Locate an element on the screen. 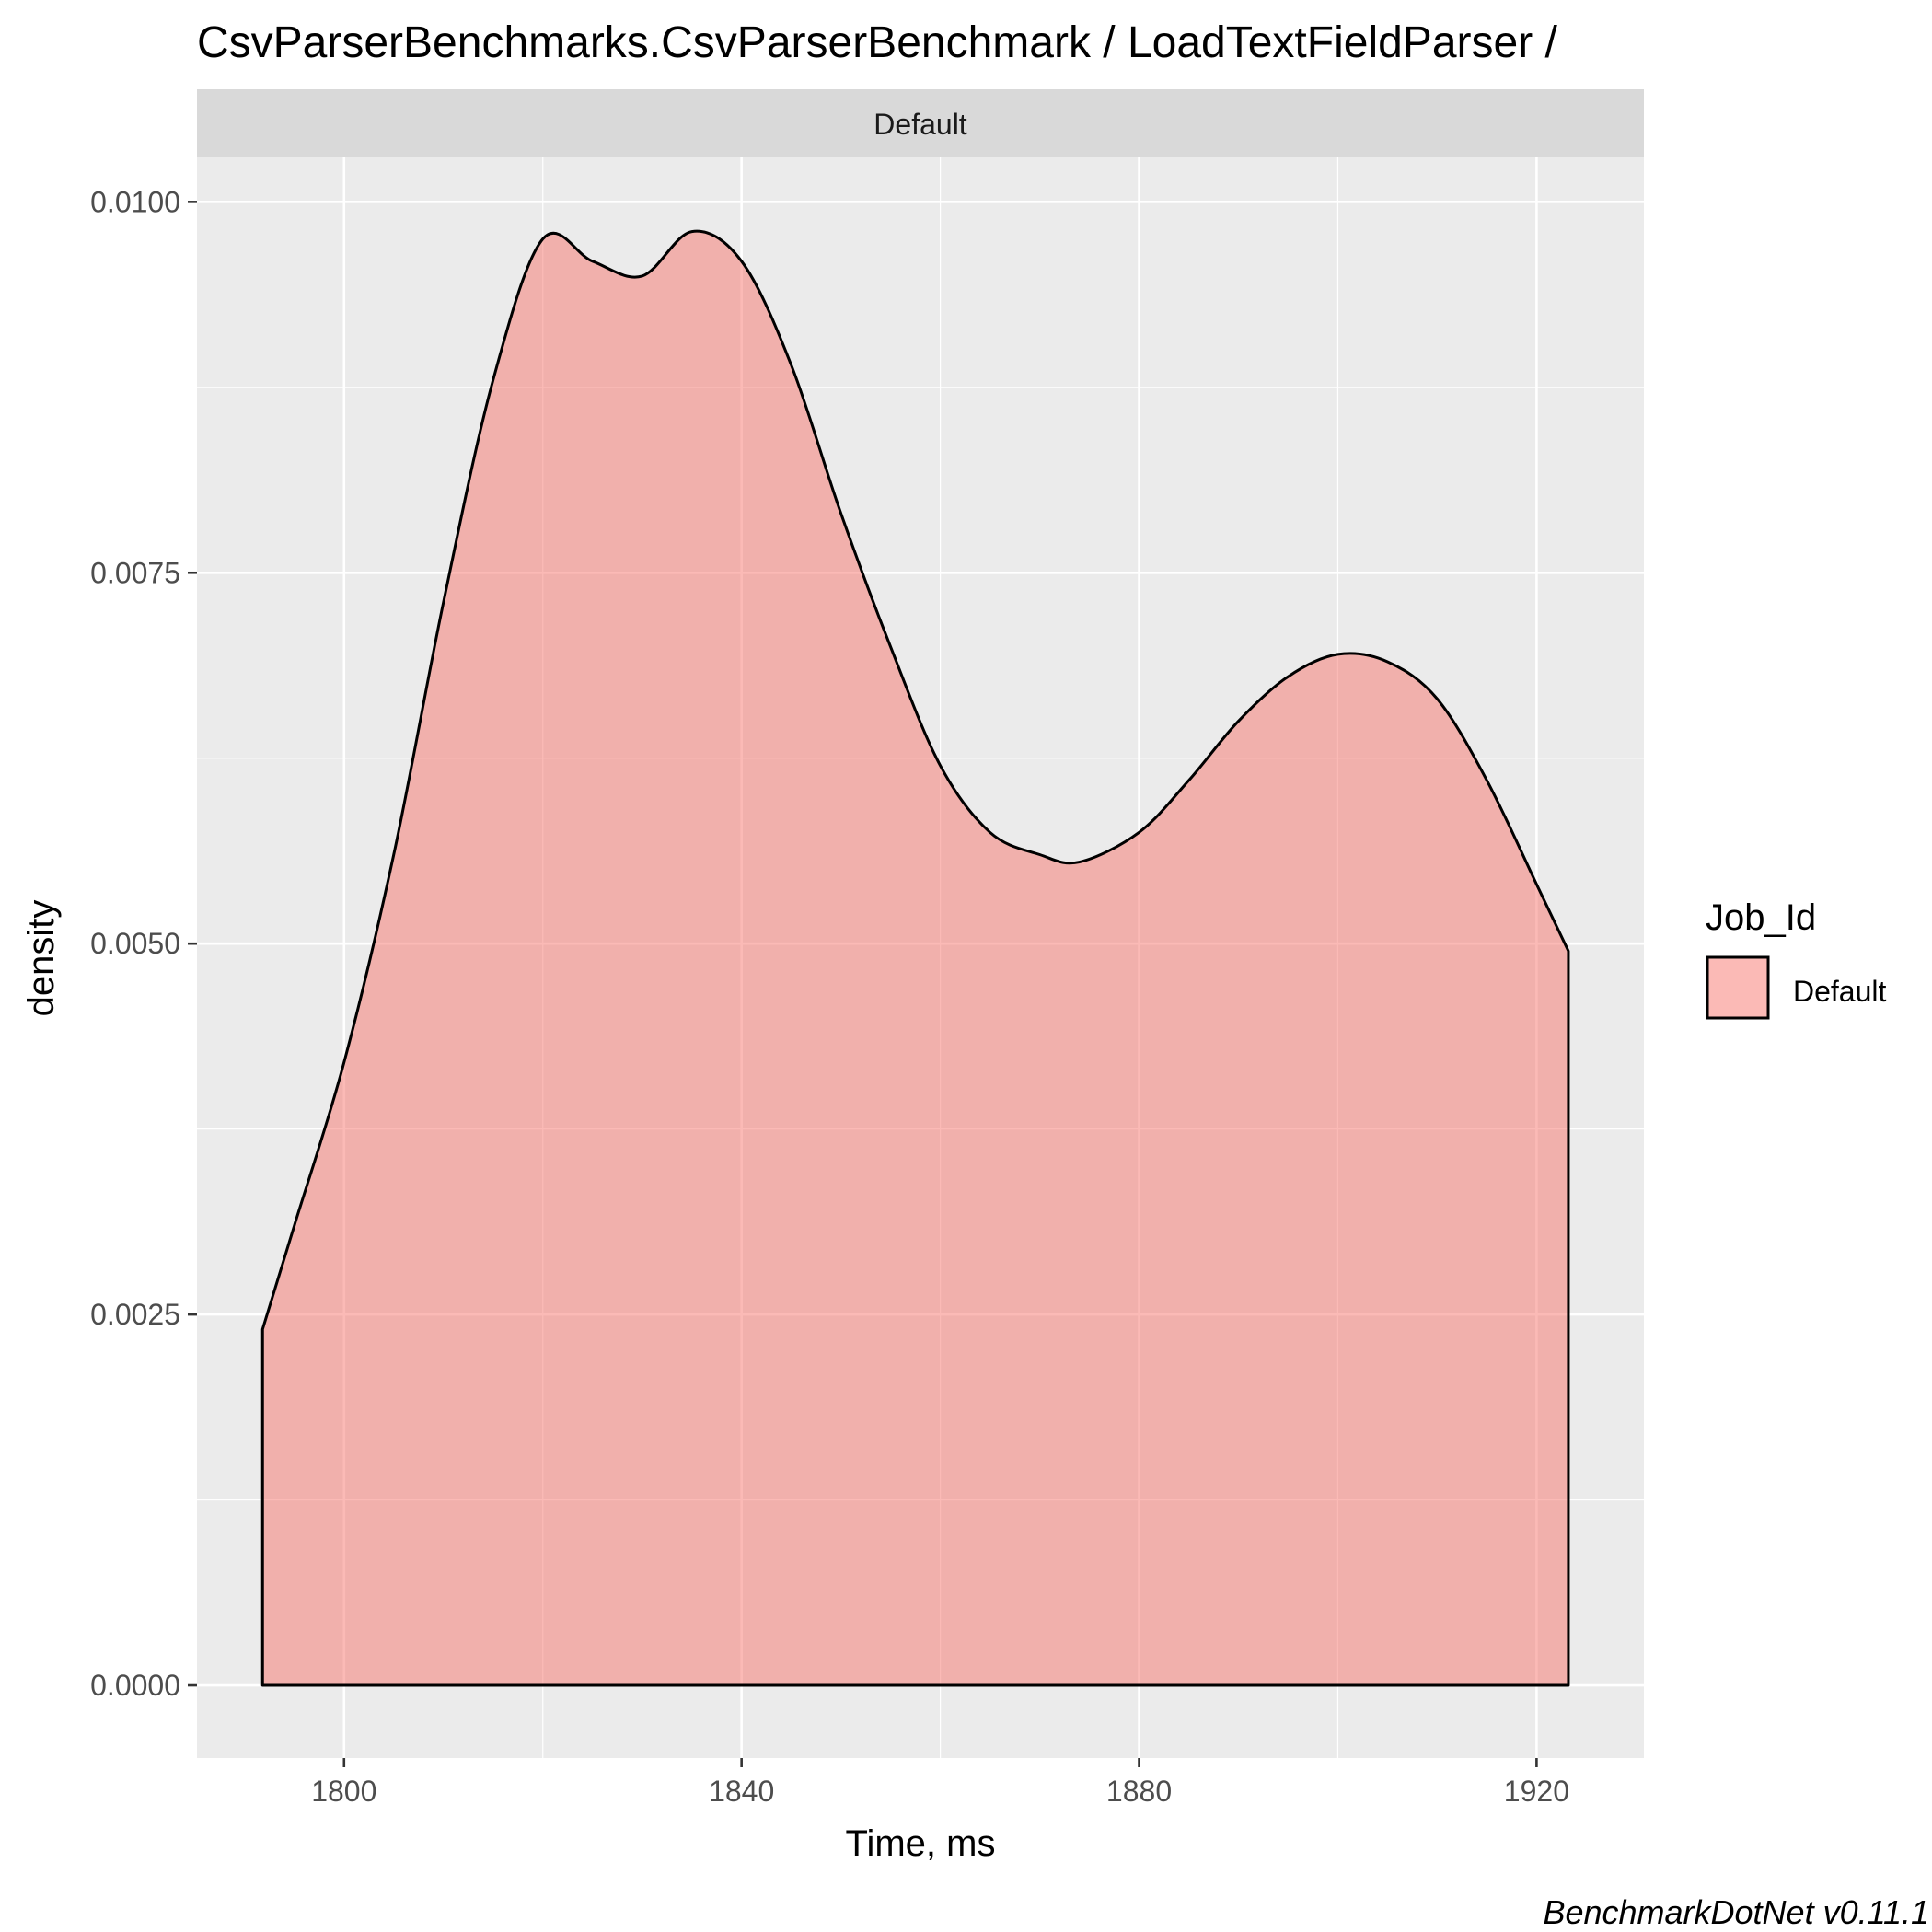 This screenshot has height=1932, width=1932. x-tick-label: 1920 is located at coordinates (1536, 1792).